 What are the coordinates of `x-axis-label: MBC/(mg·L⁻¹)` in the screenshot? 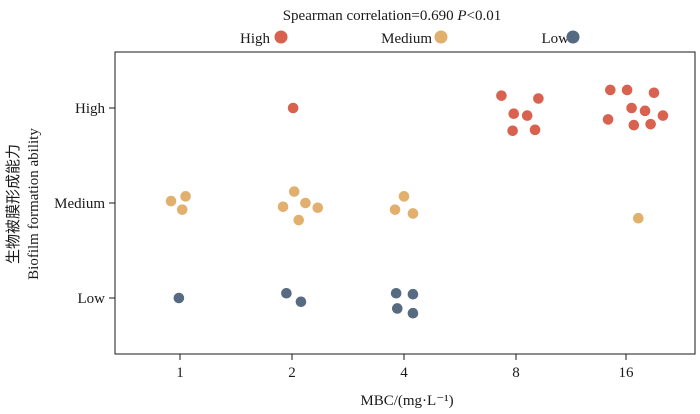 It's located at (406, 401).